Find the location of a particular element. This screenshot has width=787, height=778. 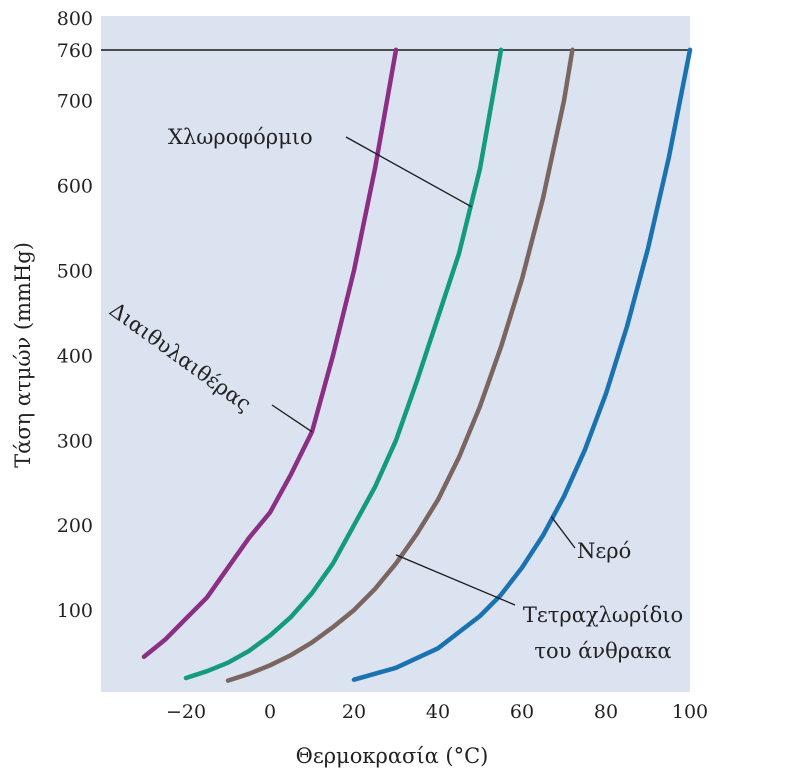

x-tick-label: −20 is located at coordinates (186, 712).